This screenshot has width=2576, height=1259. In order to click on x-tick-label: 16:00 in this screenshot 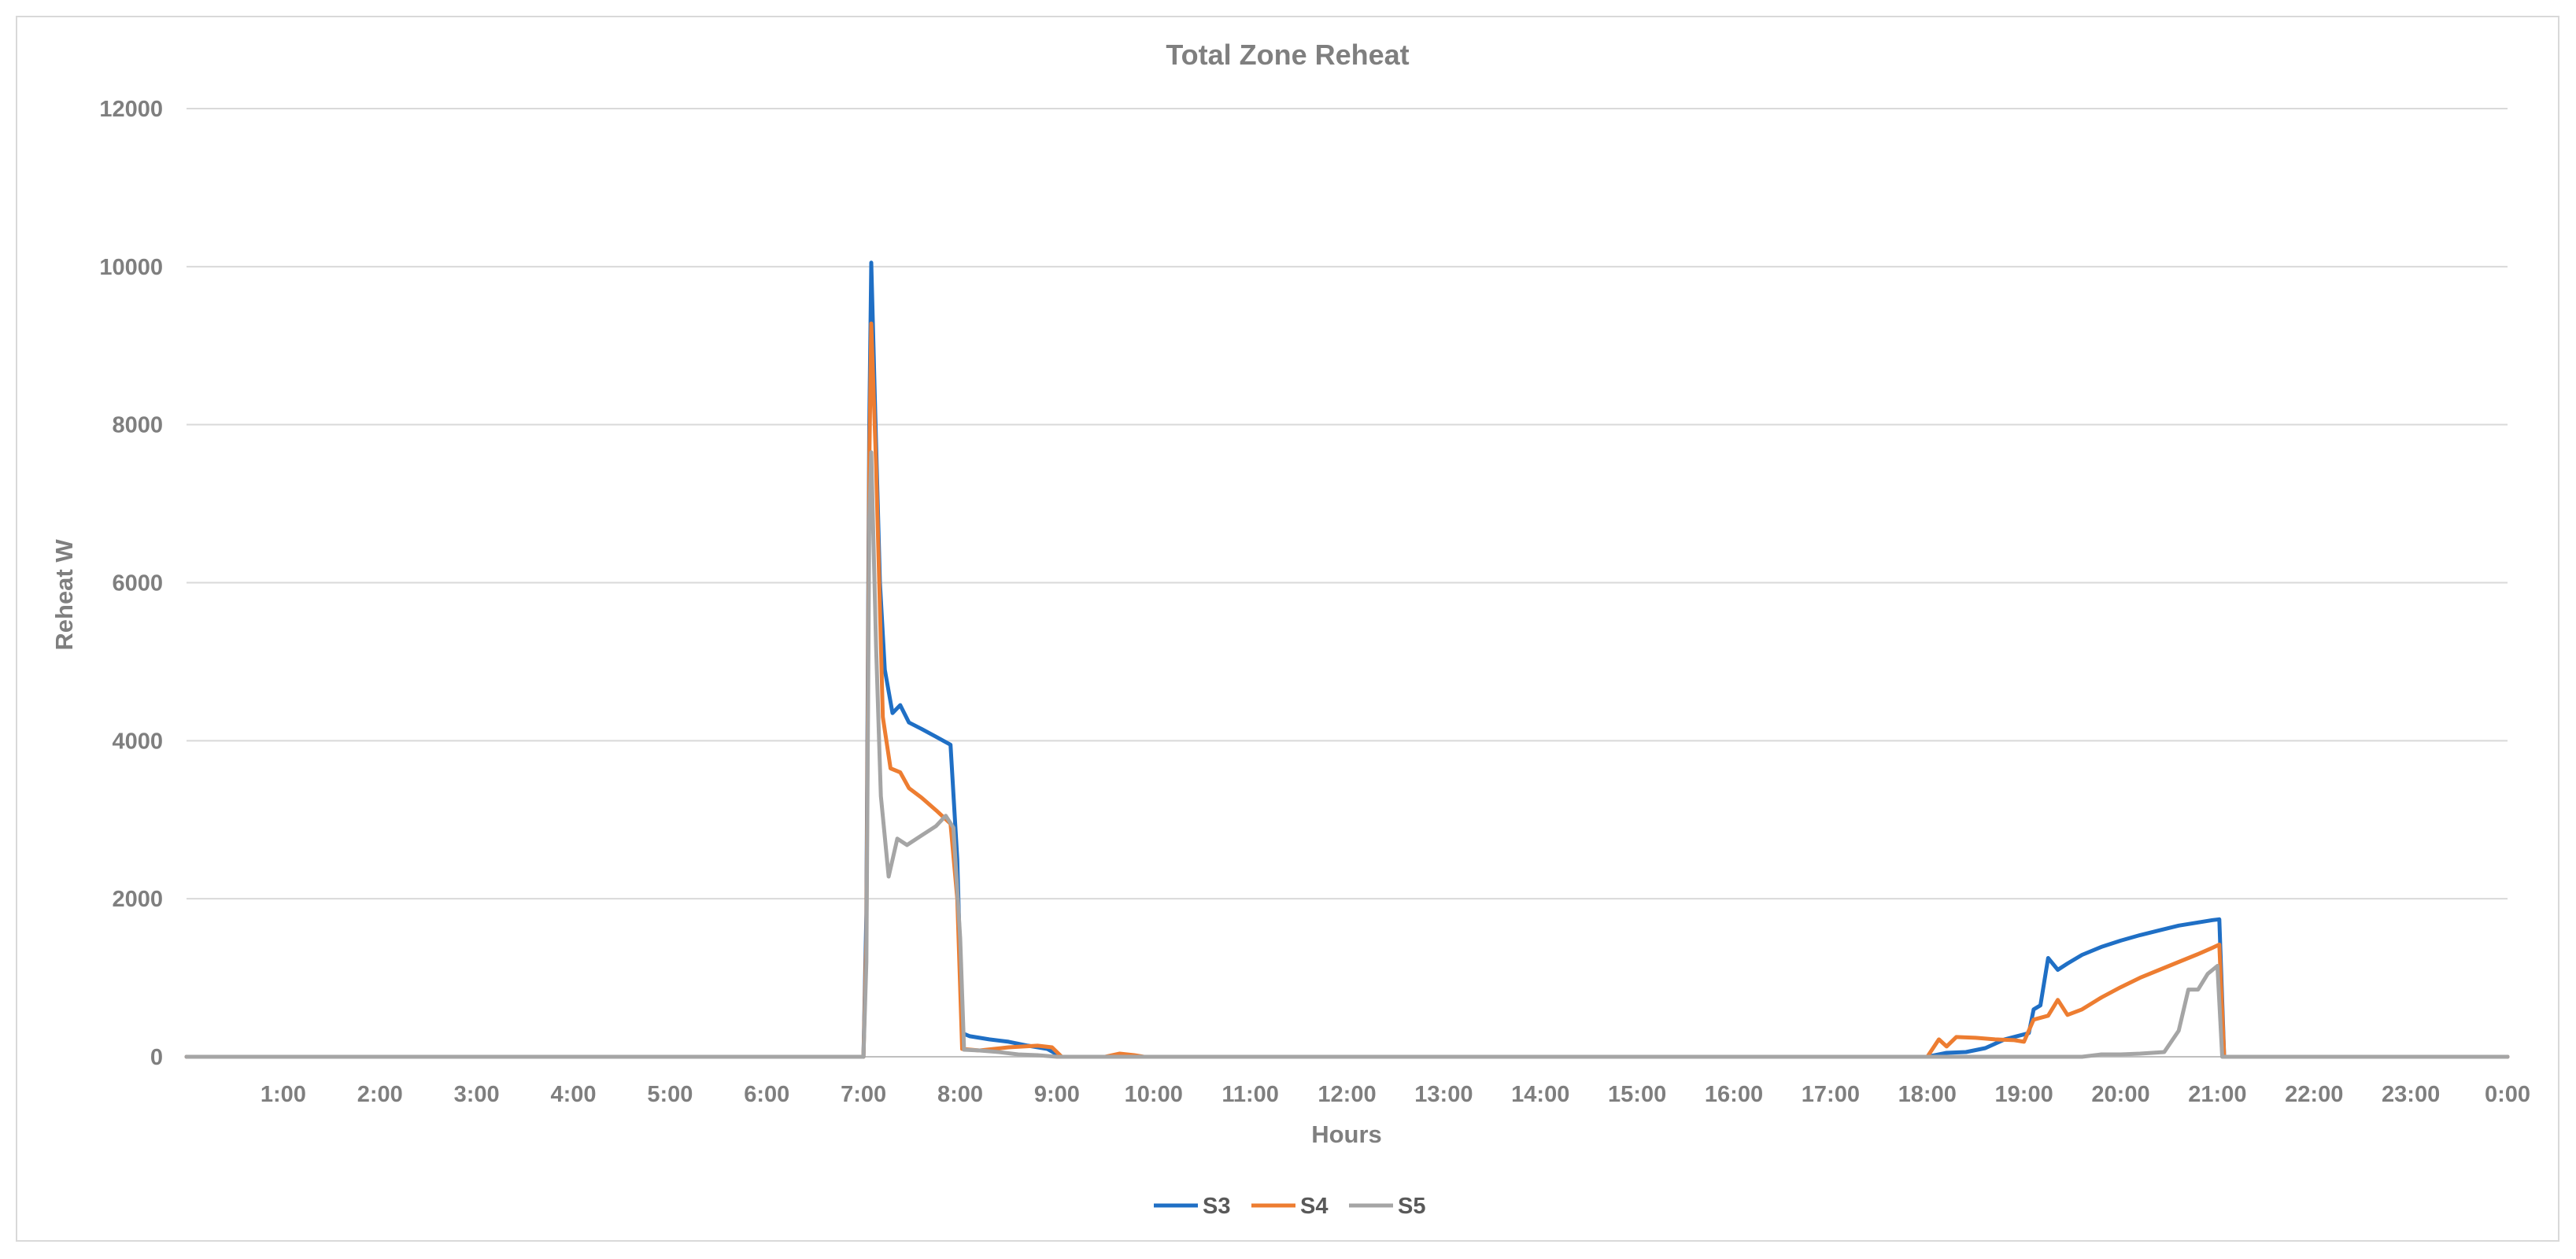, I will do `click(1734, 1094)`.